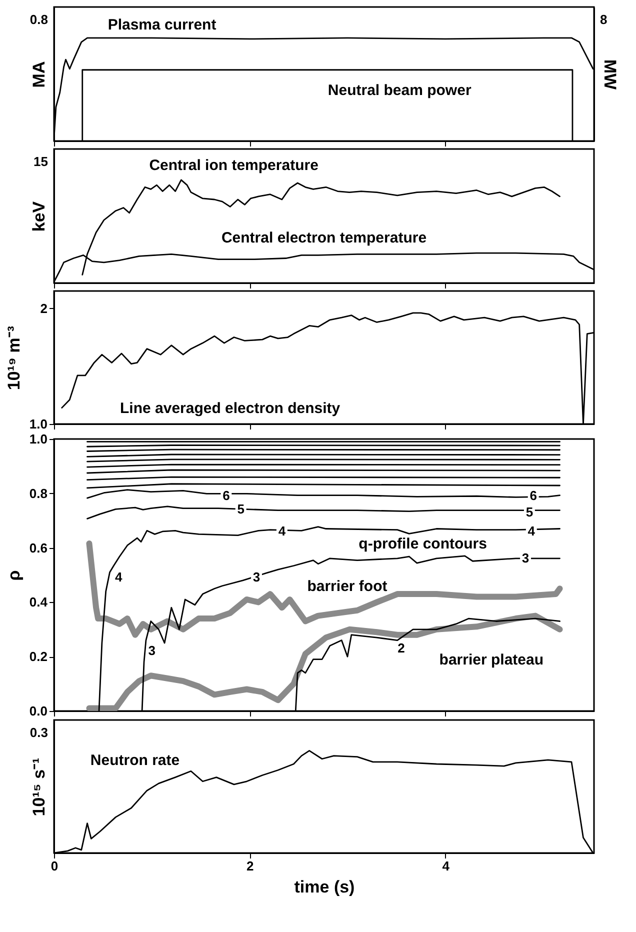  Describe the element at coordinates (347, 586) in the screenshot. I see `annotation: barrier foot` at that location.